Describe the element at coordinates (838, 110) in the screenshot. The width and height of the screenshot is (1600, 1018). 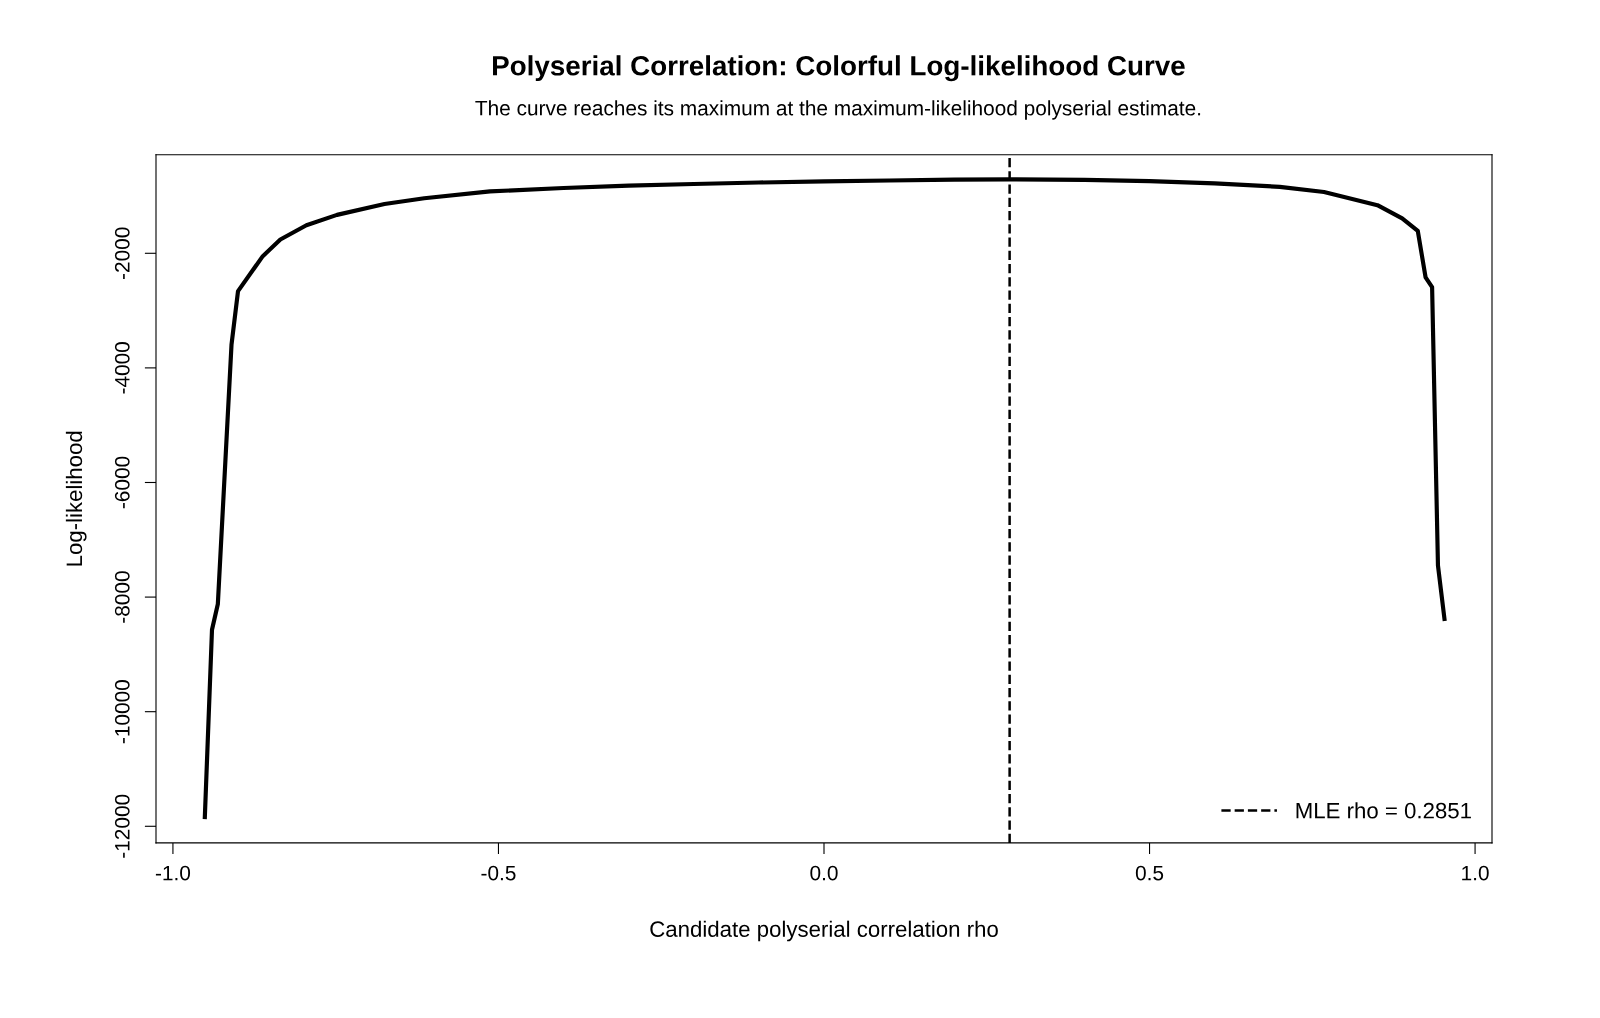
I see `chart-subtitle: The curve reaches its maximum at the maximum-likelihood polyserial estimate.` at that location.